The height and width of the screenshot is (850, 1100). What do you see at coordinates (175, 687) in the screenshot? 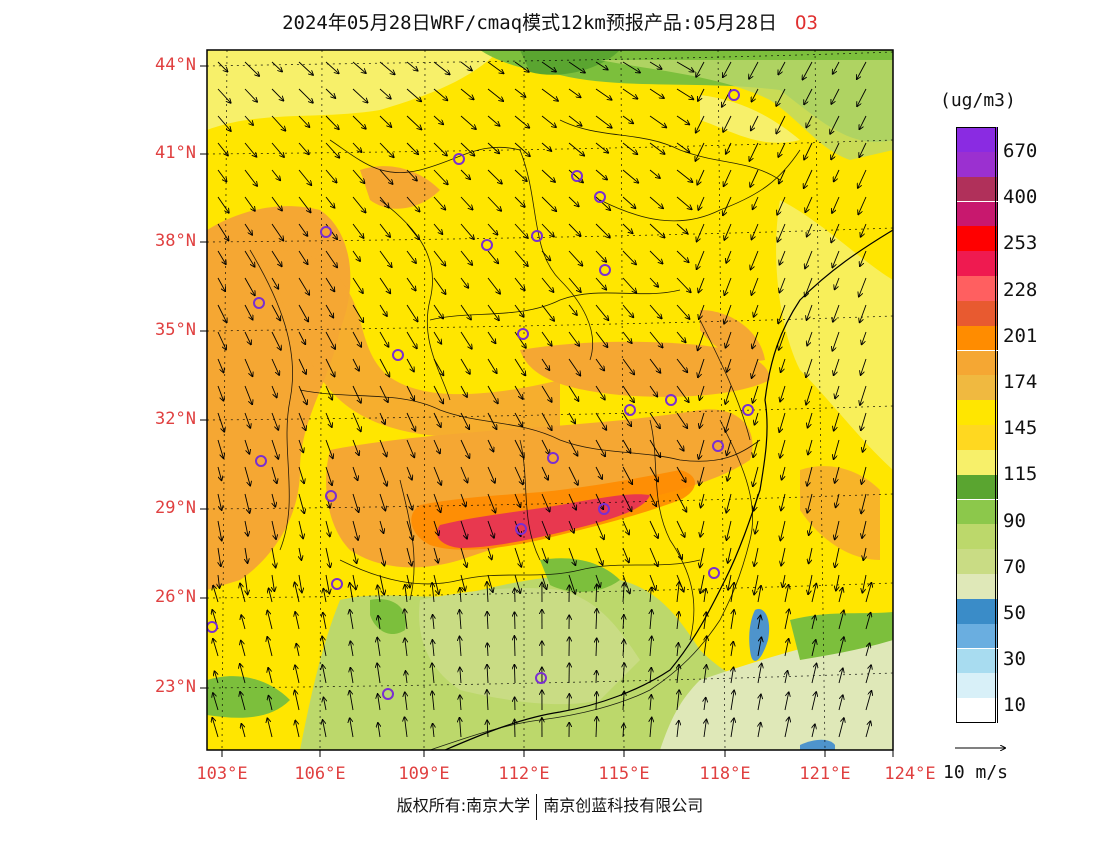
I see `lat-label: 23°N` at bounding box center [175, 687].